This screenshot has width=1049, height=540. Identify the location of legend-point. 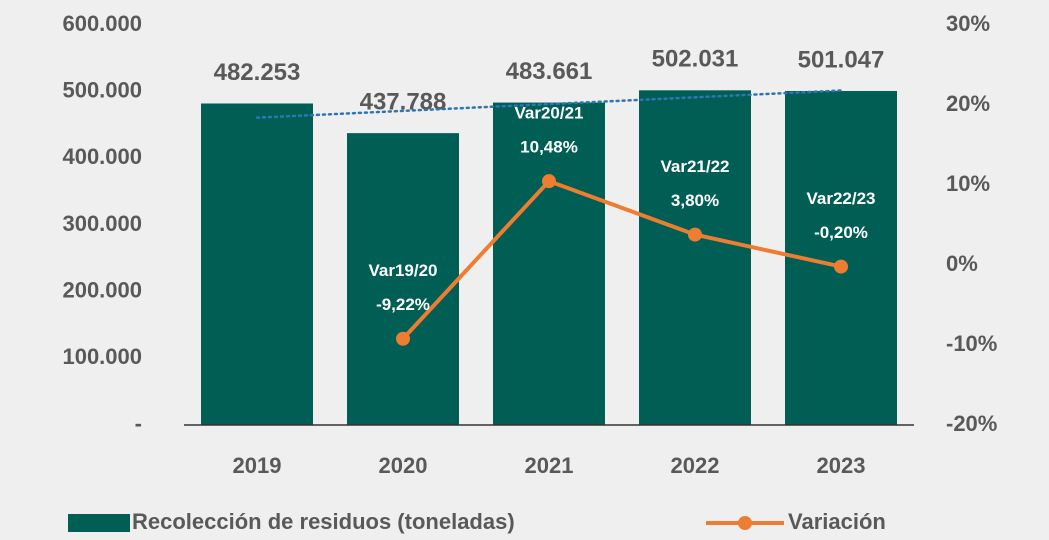
(745, 523).